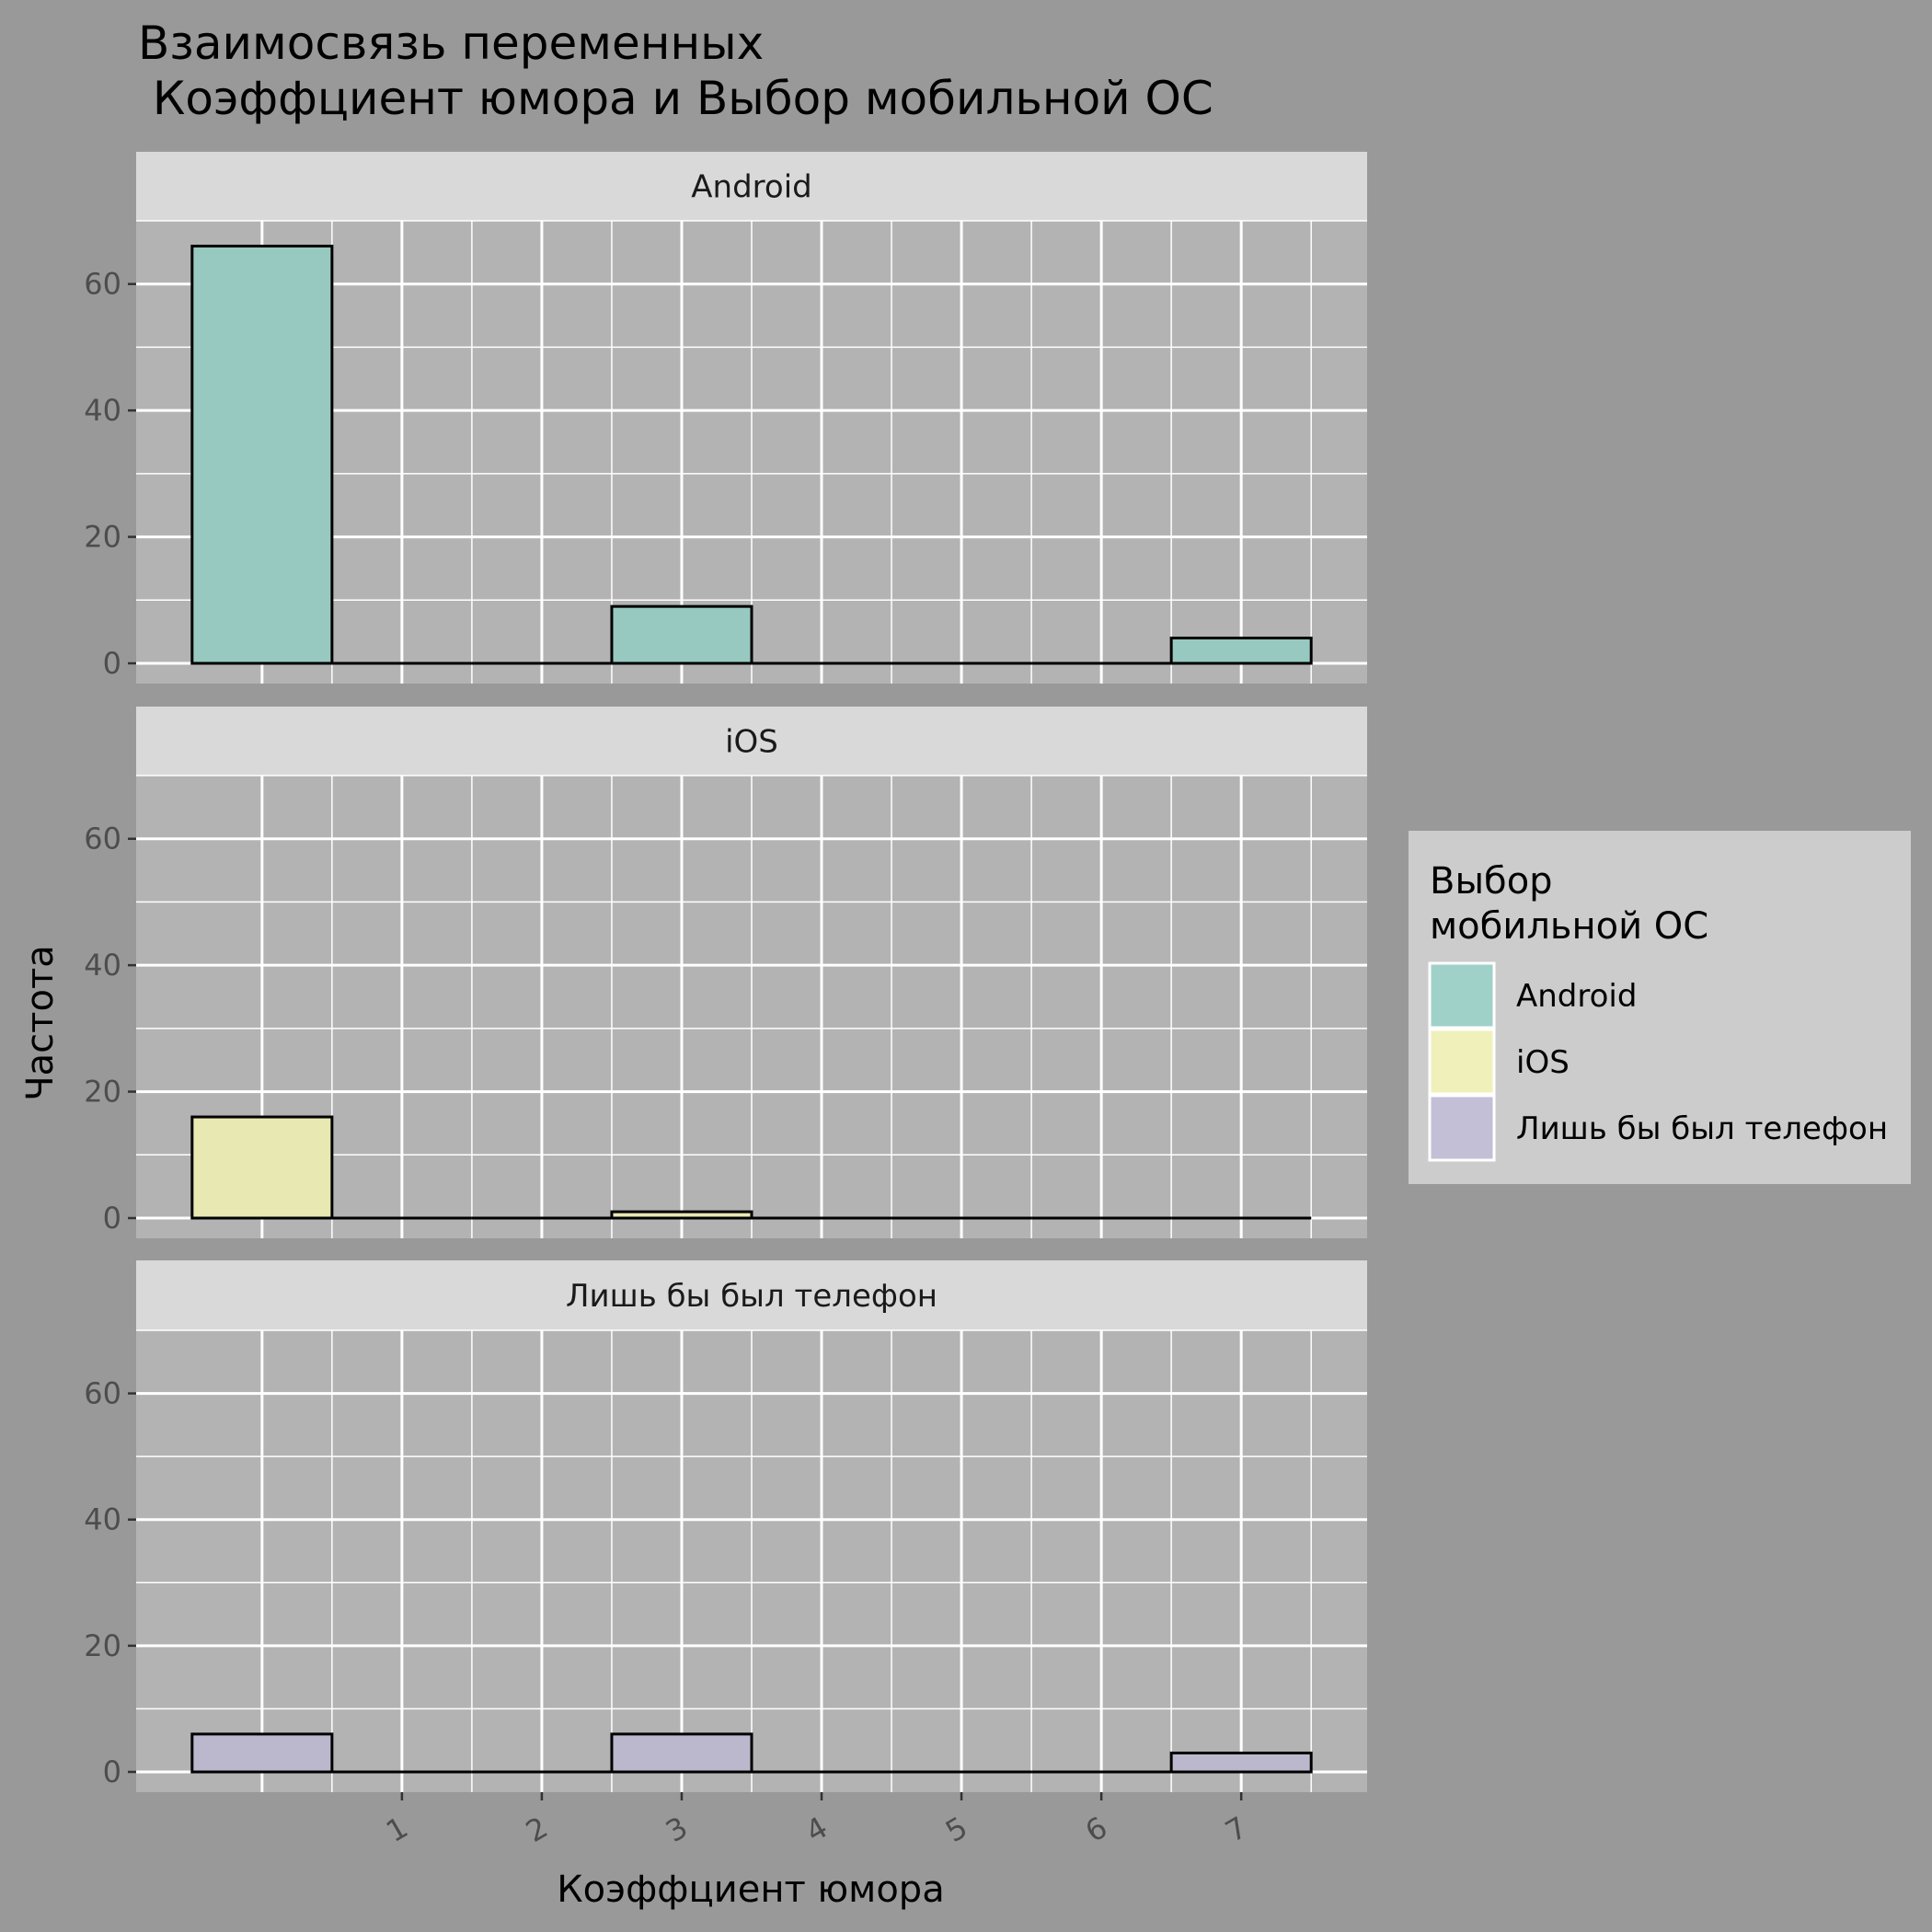  What do you see at coordinates (1543, 1062) in the screenshot?
I see `legend-key-label: iOS` at bounding box center [1543, 1062].